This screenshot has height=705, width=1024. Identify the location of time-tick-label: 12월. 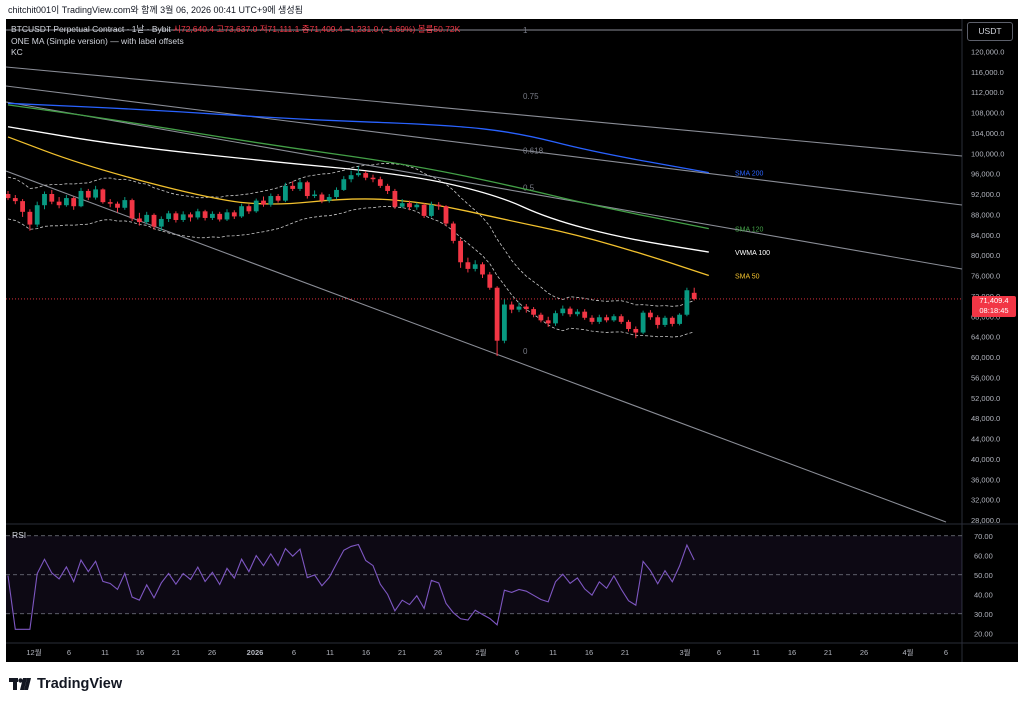
(33, 652).